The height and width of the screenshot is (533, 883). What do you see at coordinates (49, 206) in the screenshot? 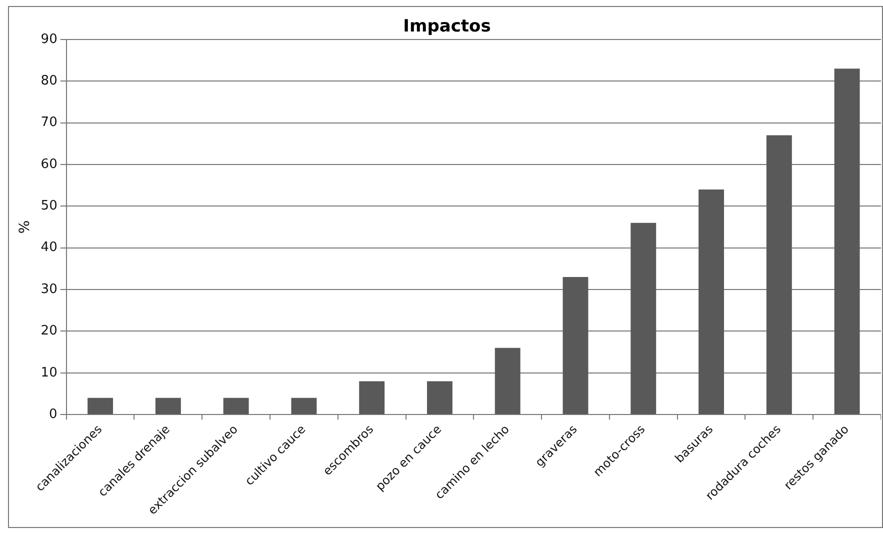
I see `y-tick-label: 50` at bounding box center [49, 206].